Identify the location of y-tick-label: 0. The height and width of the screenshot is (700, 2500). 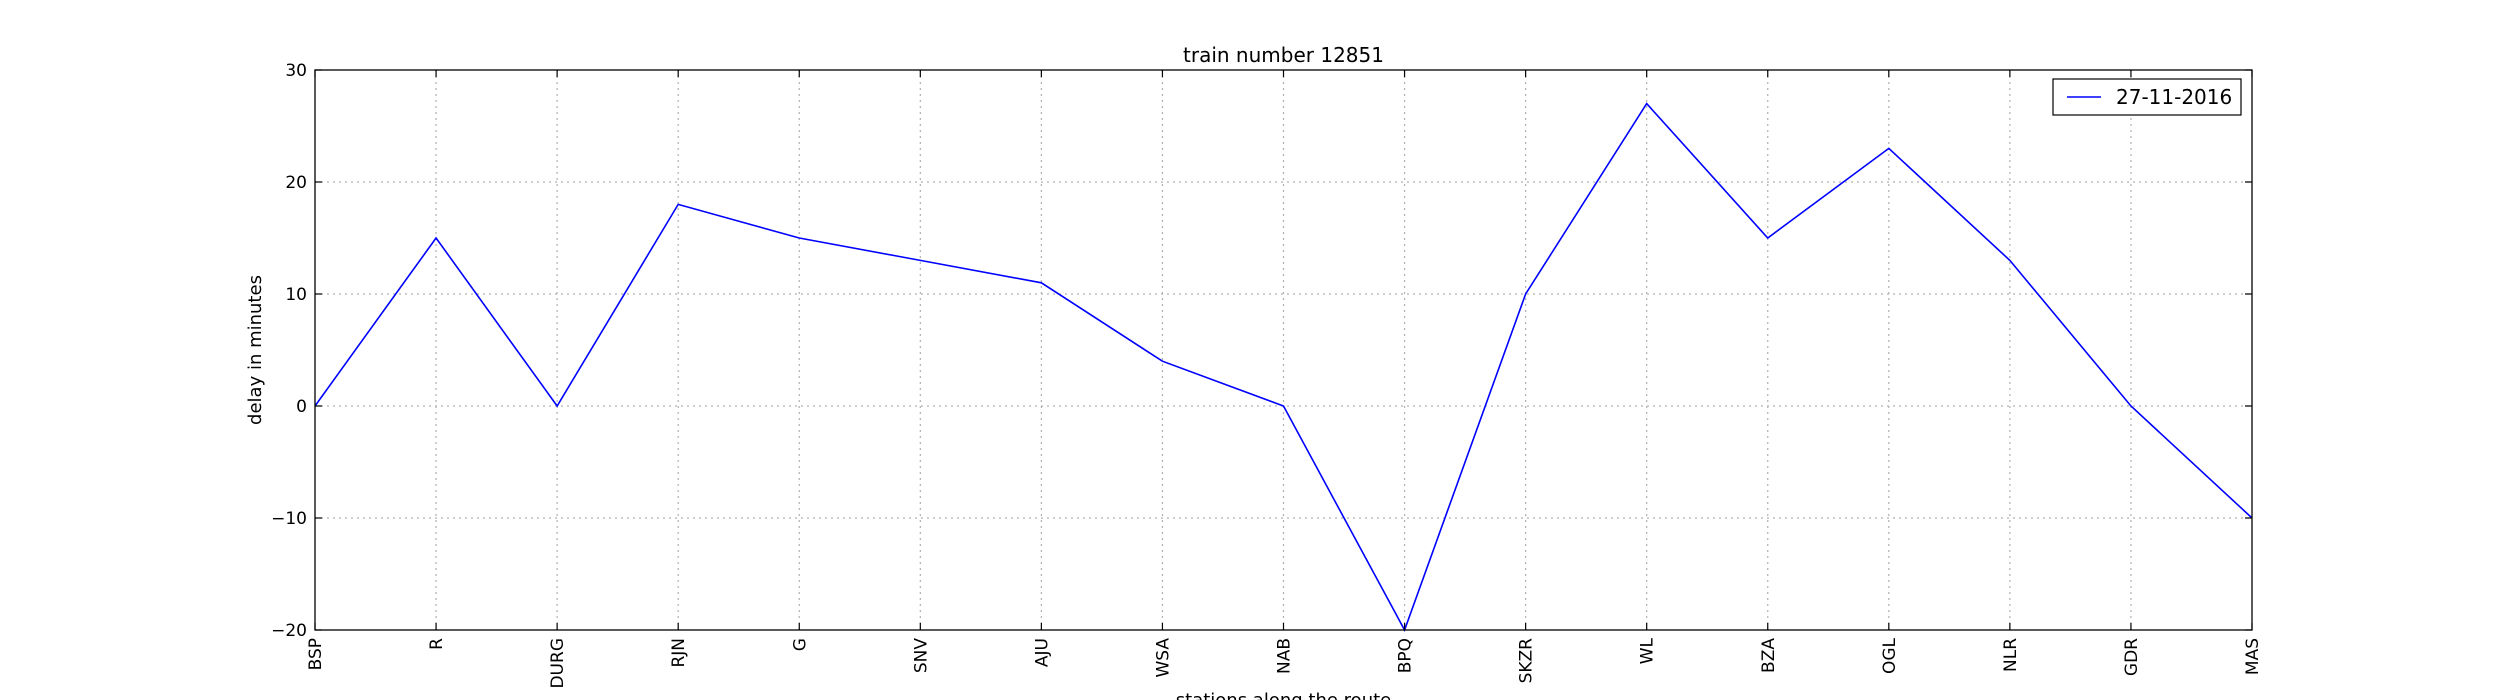
(301, 407).